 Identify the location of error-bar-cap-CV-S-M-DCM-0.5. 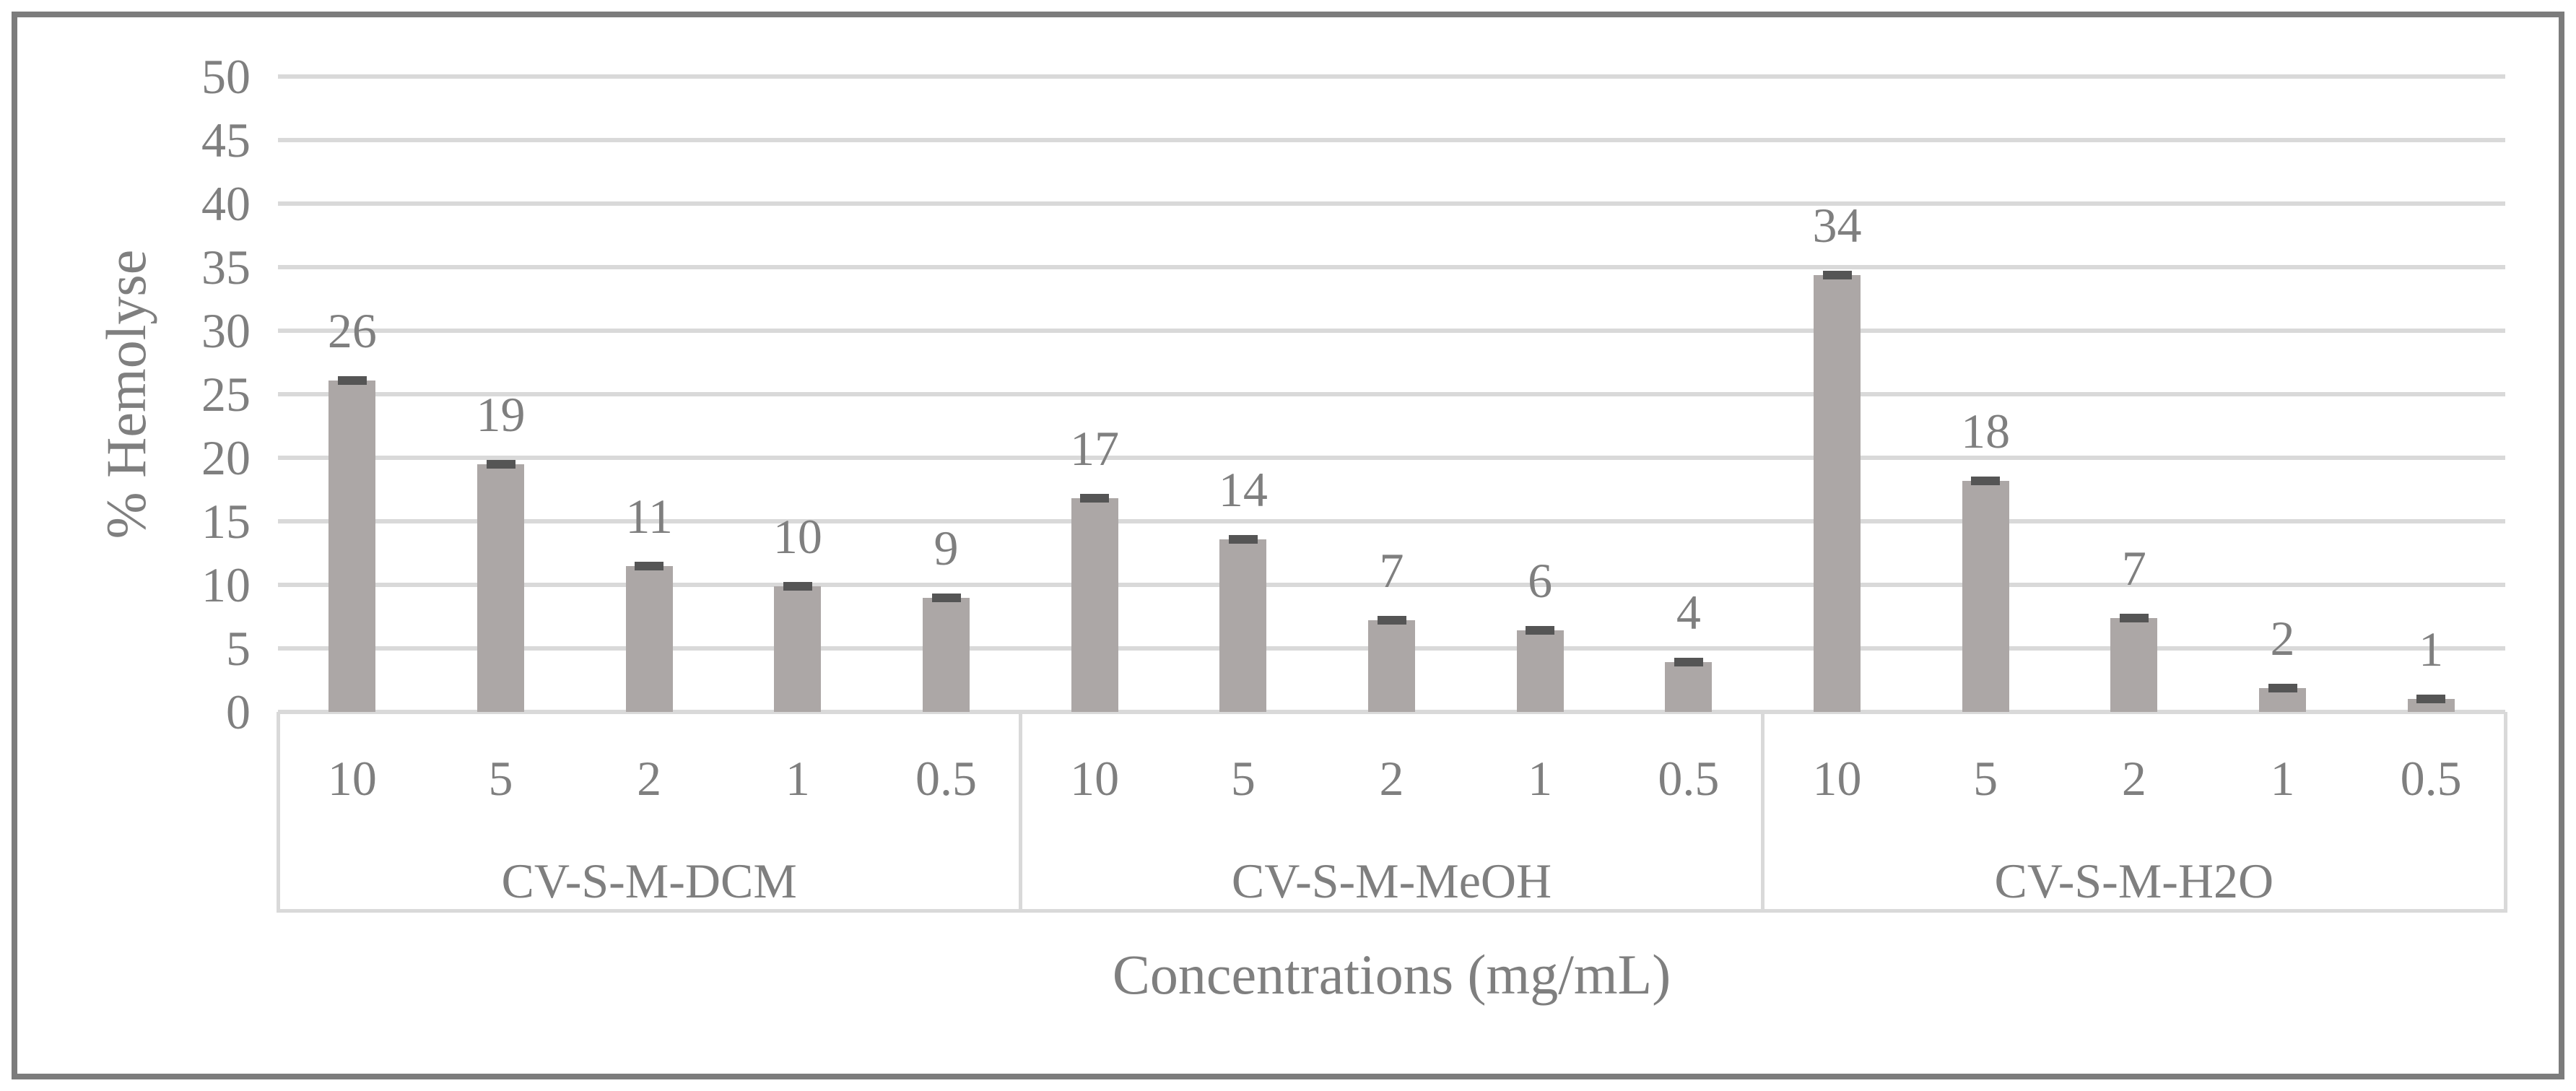
(946, 597).